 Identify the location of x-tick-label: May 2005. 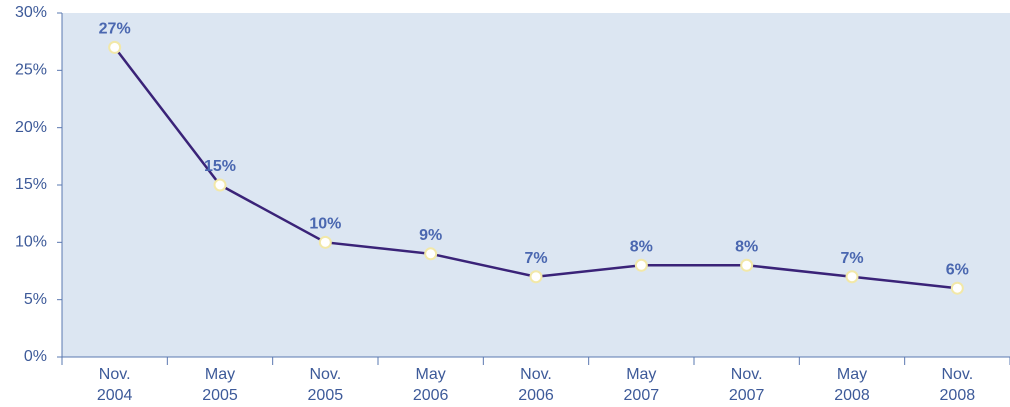
(220, 385).